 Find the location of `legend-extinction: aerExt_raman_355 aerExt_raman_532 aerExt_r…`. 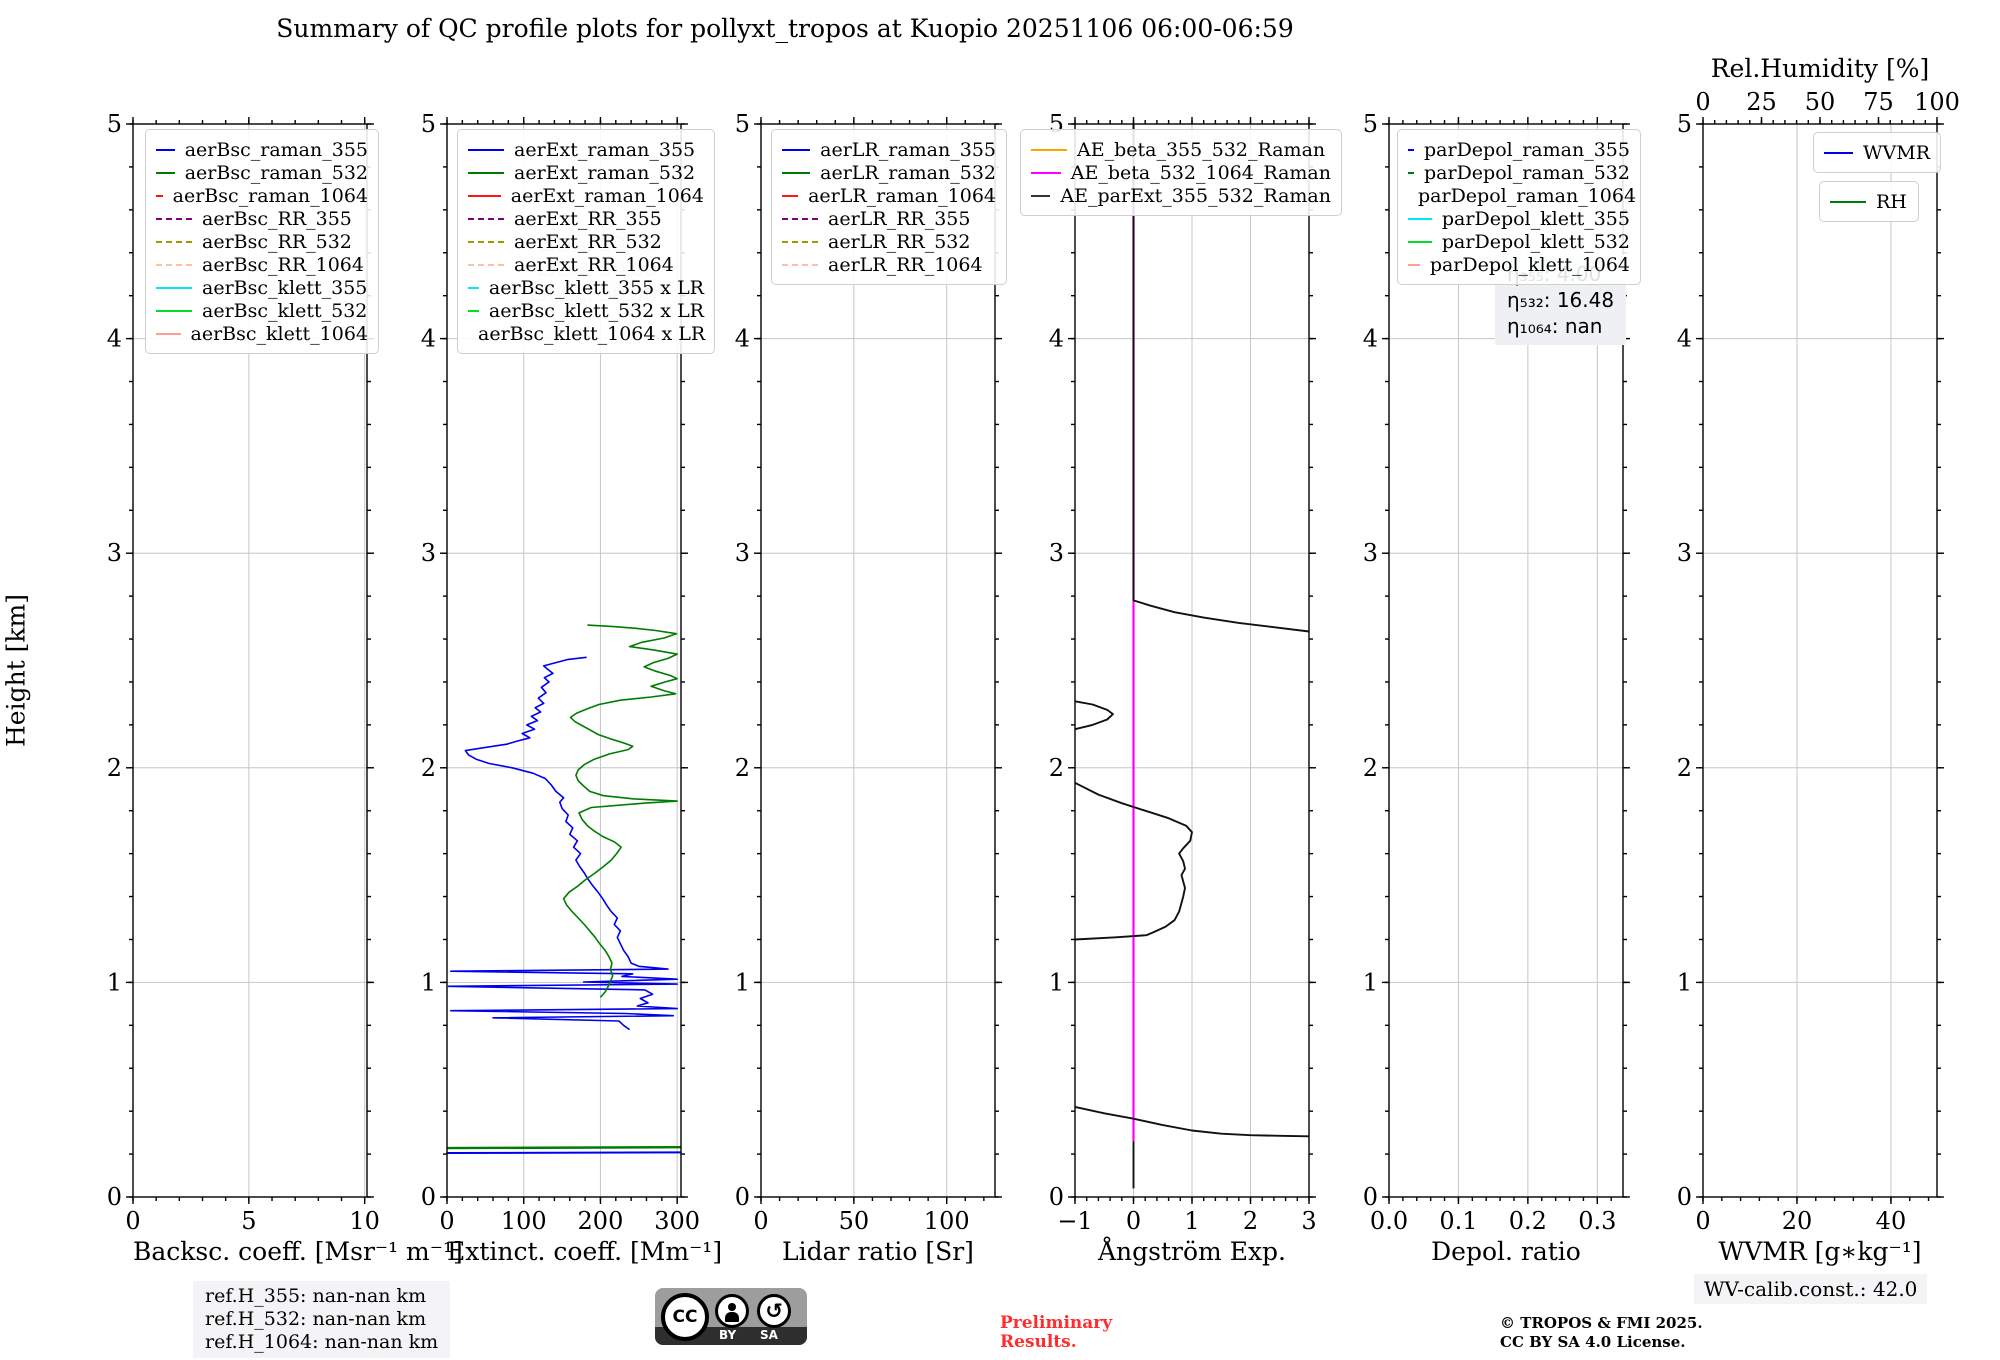

legend-extinction: aerExt_raman_355 aerExt_raman_532 aerExt_r… is located at coordinates (586, 241).